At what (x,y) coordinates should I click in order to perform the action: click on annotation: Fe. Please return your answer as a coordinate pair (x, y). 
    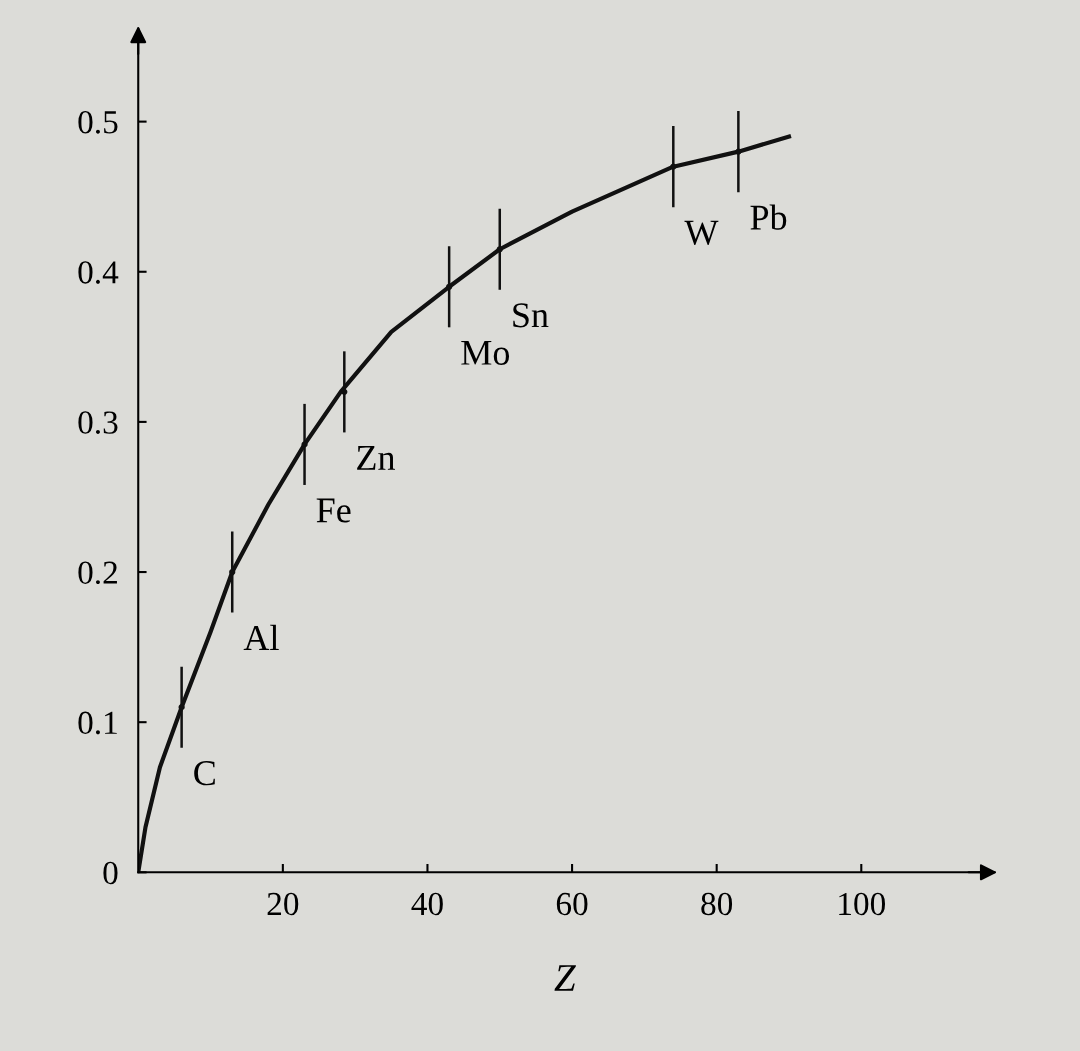
    Looking at the image, I should click on (333, 510).